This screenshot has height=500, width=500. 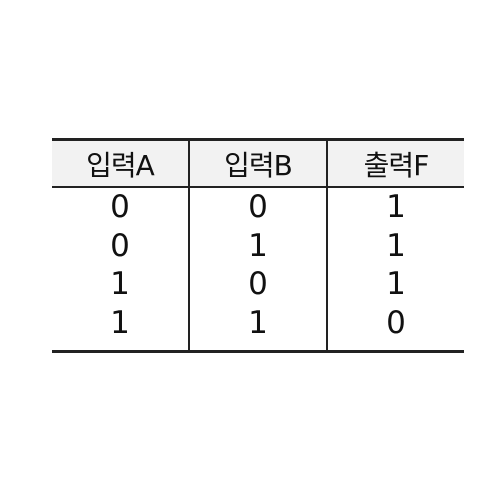 I want to click on table-row: 1 0 1, so click(x=258, y=284).